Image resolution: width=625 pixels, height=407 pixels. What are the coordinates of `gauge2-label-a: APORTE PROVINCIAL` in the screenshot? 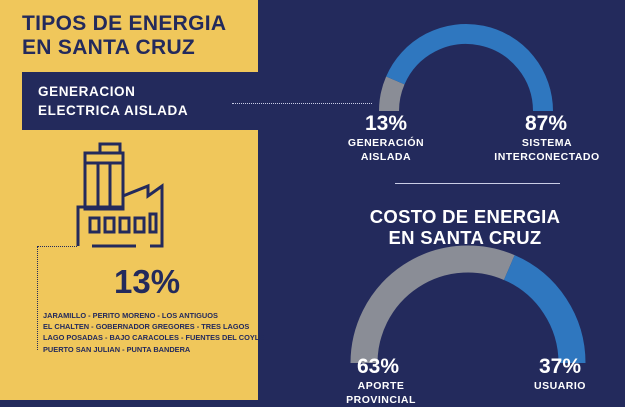 It's located at (381, 393).